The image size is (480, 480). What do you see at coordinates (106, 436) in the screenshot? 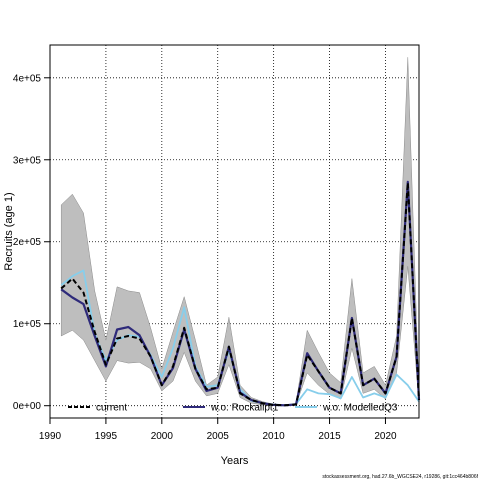
I see `x-tick-label: 1995` at bounding box center [106, 436].